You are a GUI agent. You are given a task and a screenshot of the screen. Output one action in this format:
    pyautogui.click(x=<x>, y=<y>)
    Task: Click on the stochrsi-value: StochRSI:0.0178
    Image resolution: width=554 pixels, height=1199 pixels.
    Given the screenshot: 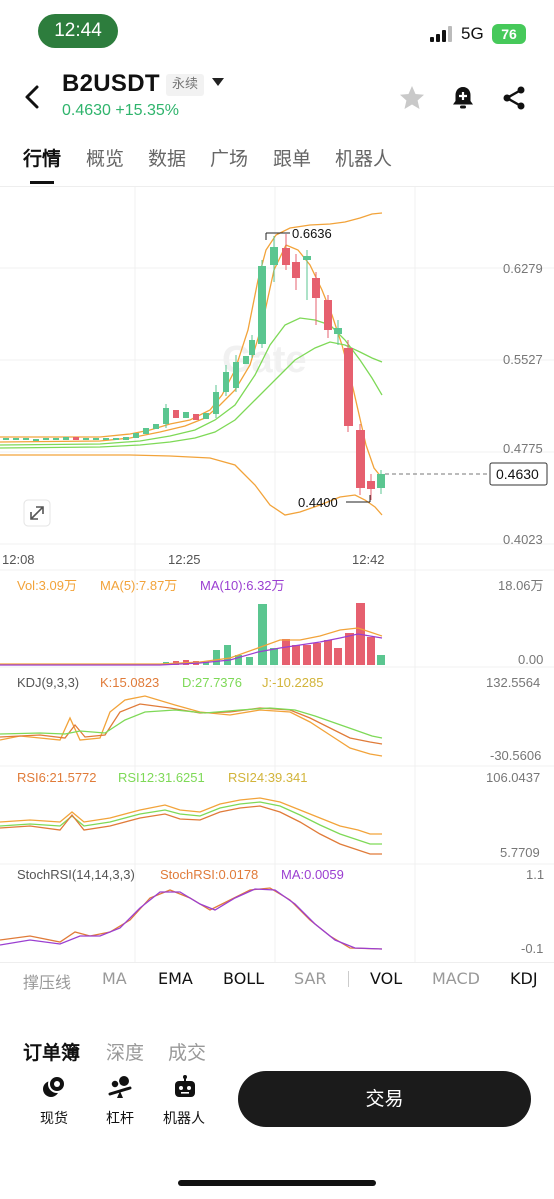 What is the action you would take?
    pyautogui.click(x=209, y=874)
    